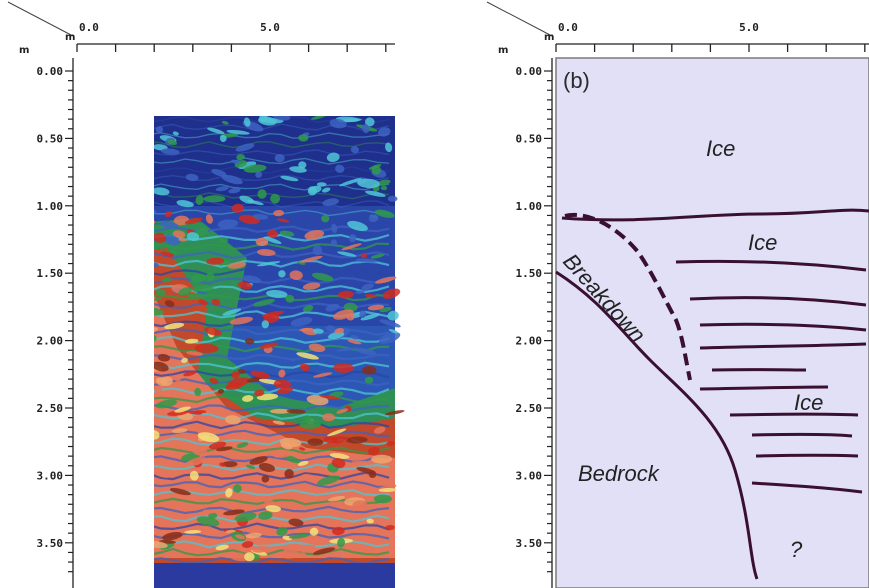 This screenshot has width=869, height=588. What do you see at coordinates (808, 402) in the screenshot?
I see `label-ice-low: Ice` at bounding box center [808, 402].